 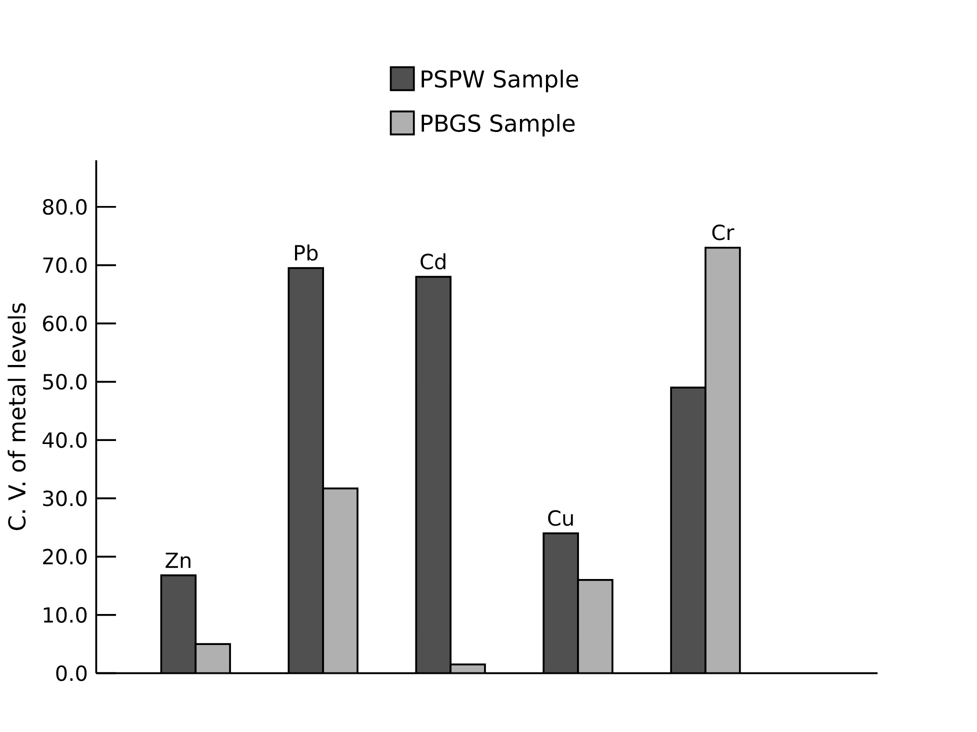 I want to click on y-tick-label: 50.0, so click(x=65, y=382).